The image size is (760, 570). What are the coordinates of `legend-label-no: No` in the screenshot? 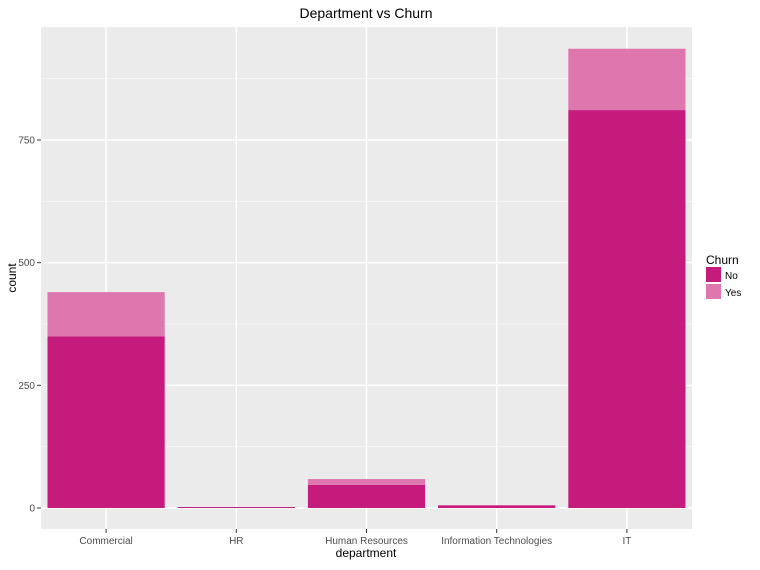 It's located at (731, 276).